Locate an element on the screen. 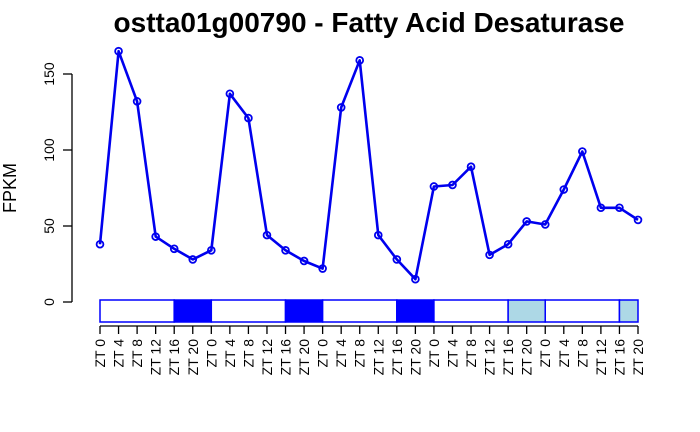 This screenshot has height=432, width=700. y-tick-label: 0 is located at coordinates (49, 302).